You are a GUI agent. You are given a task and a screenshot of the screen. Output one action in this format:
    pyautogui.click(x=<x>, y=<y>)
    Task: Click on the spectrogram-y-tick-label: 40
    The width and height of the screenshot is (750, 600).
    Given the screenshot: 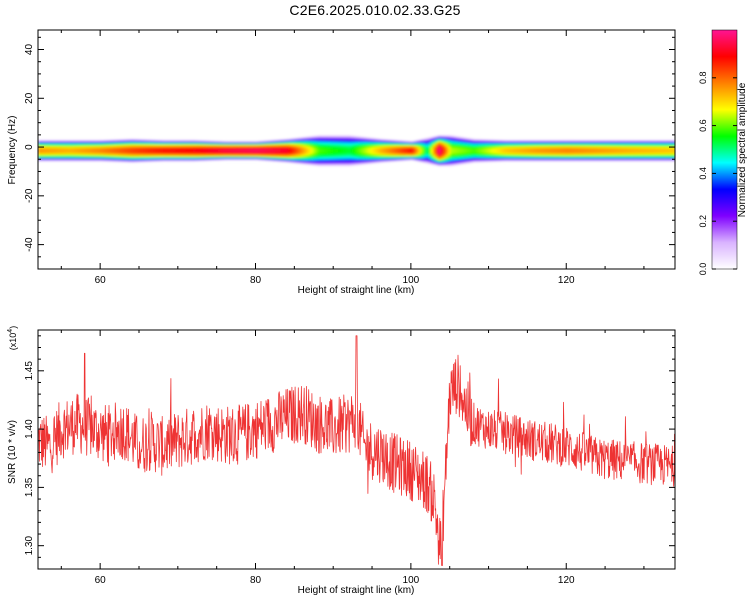 What is the action you would take?
    pyautogui.click(x=29, y=50)
    